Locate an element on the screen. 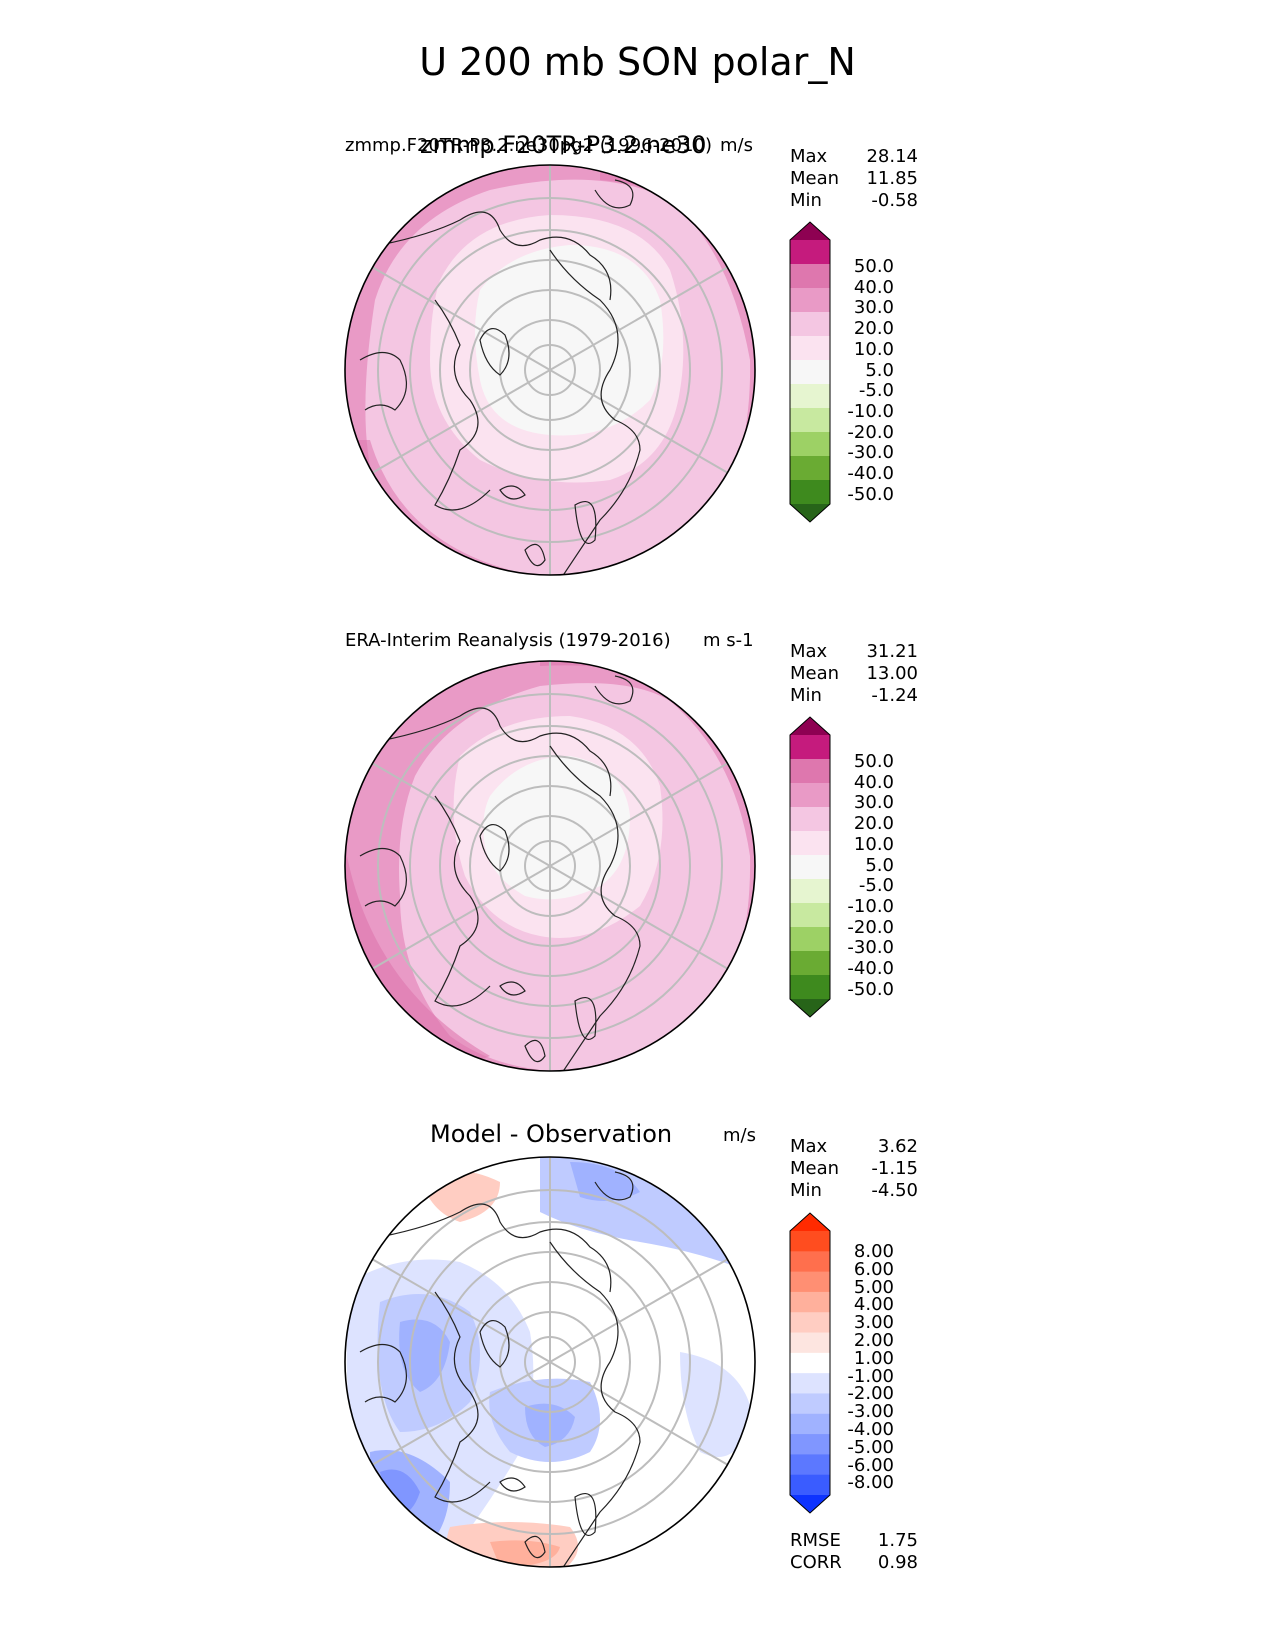  colorbar-tick-label: -2.00 is located at coordinates (870, 1394).